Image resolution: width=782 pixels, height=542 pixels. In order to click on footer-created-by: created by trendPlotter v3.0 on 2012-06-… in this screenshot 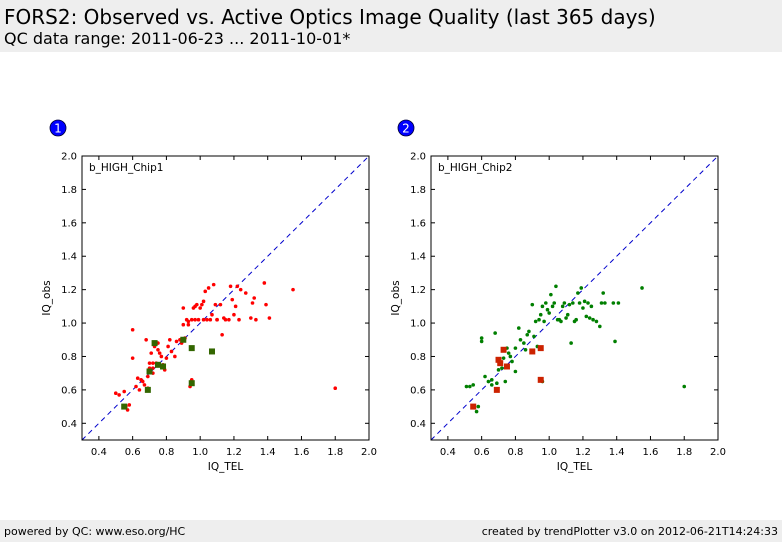, I will do `click(629, 531)`.